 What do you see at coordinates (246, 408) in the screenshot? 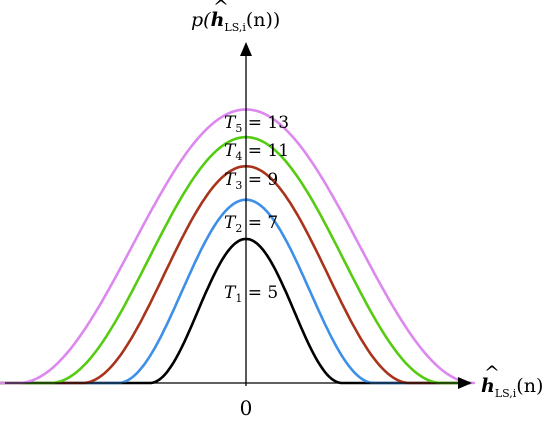
I see `x-tick-label-0: 0` at bounding box center [246, 408].